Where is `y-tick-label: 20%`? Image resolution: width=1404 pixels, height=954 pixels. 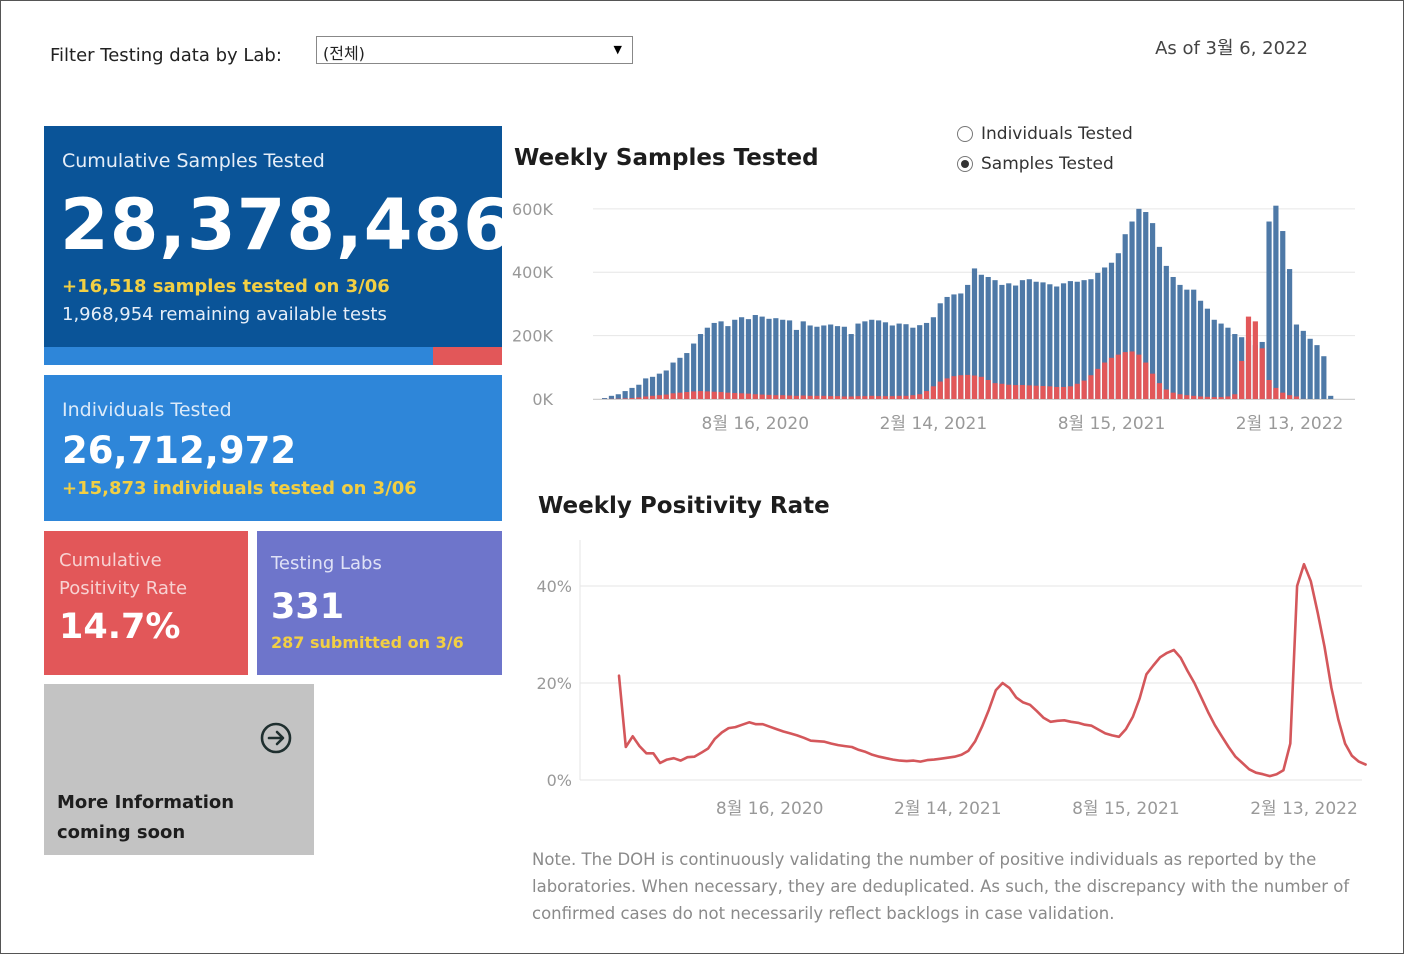 y-tick-label: 20% is located at coordinates (554, 683).